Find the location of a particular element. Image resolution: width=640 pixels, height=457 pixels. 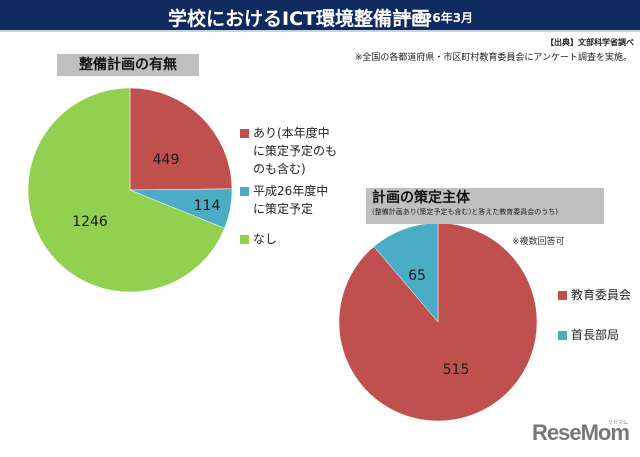

legend-label: 首長部局 is located at coordinates (595, 335).